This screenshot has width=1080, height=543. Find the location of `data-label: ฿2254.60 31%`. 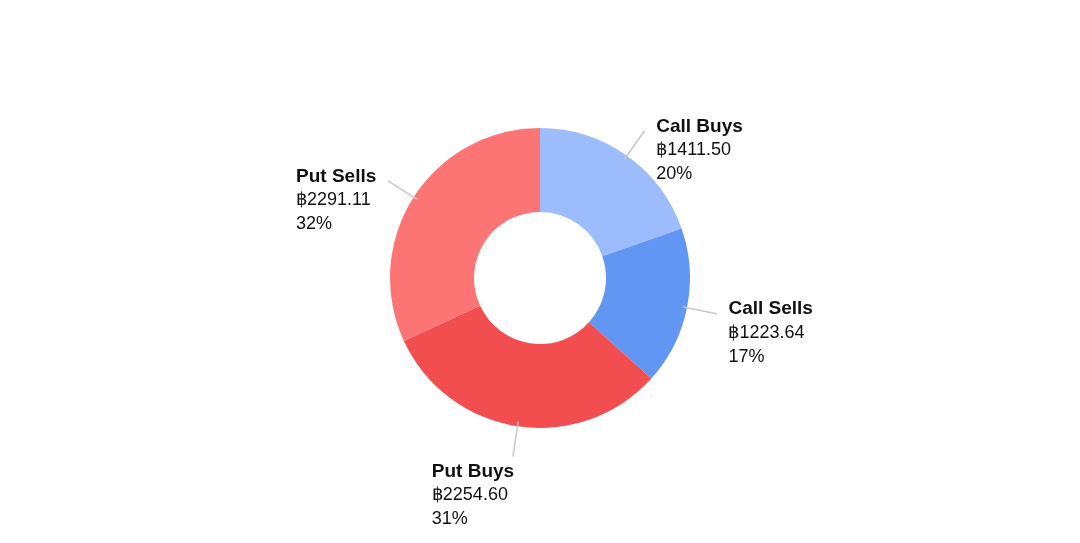

data-label: ฿2254.60 31% is located at coordinates (469, 505).